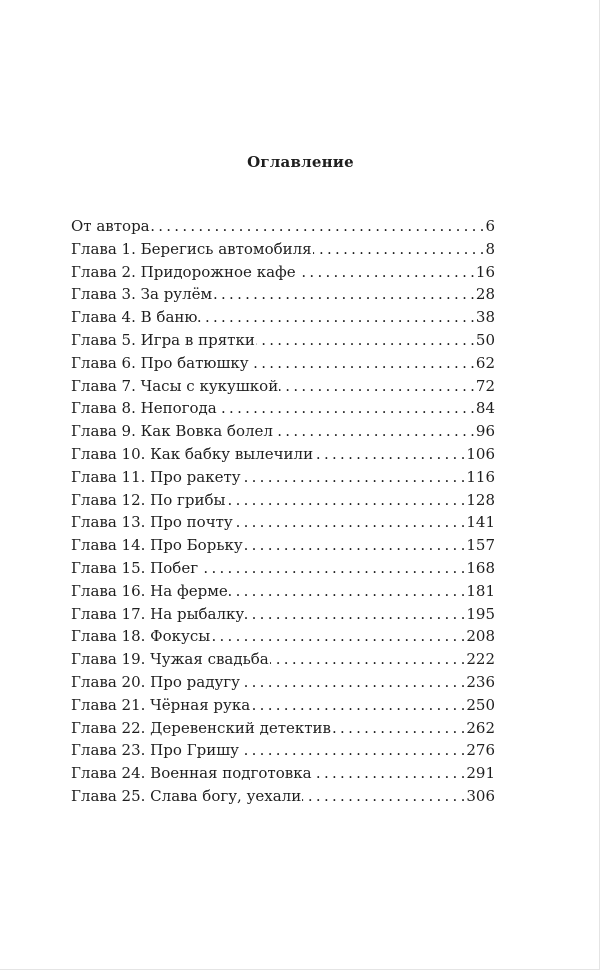 This screenshot has height=971, width=601. What do you see at coordinates (480, 659) in the screenshot?
I see `toc-entry-page: 222` at bounding box center [480, 659].